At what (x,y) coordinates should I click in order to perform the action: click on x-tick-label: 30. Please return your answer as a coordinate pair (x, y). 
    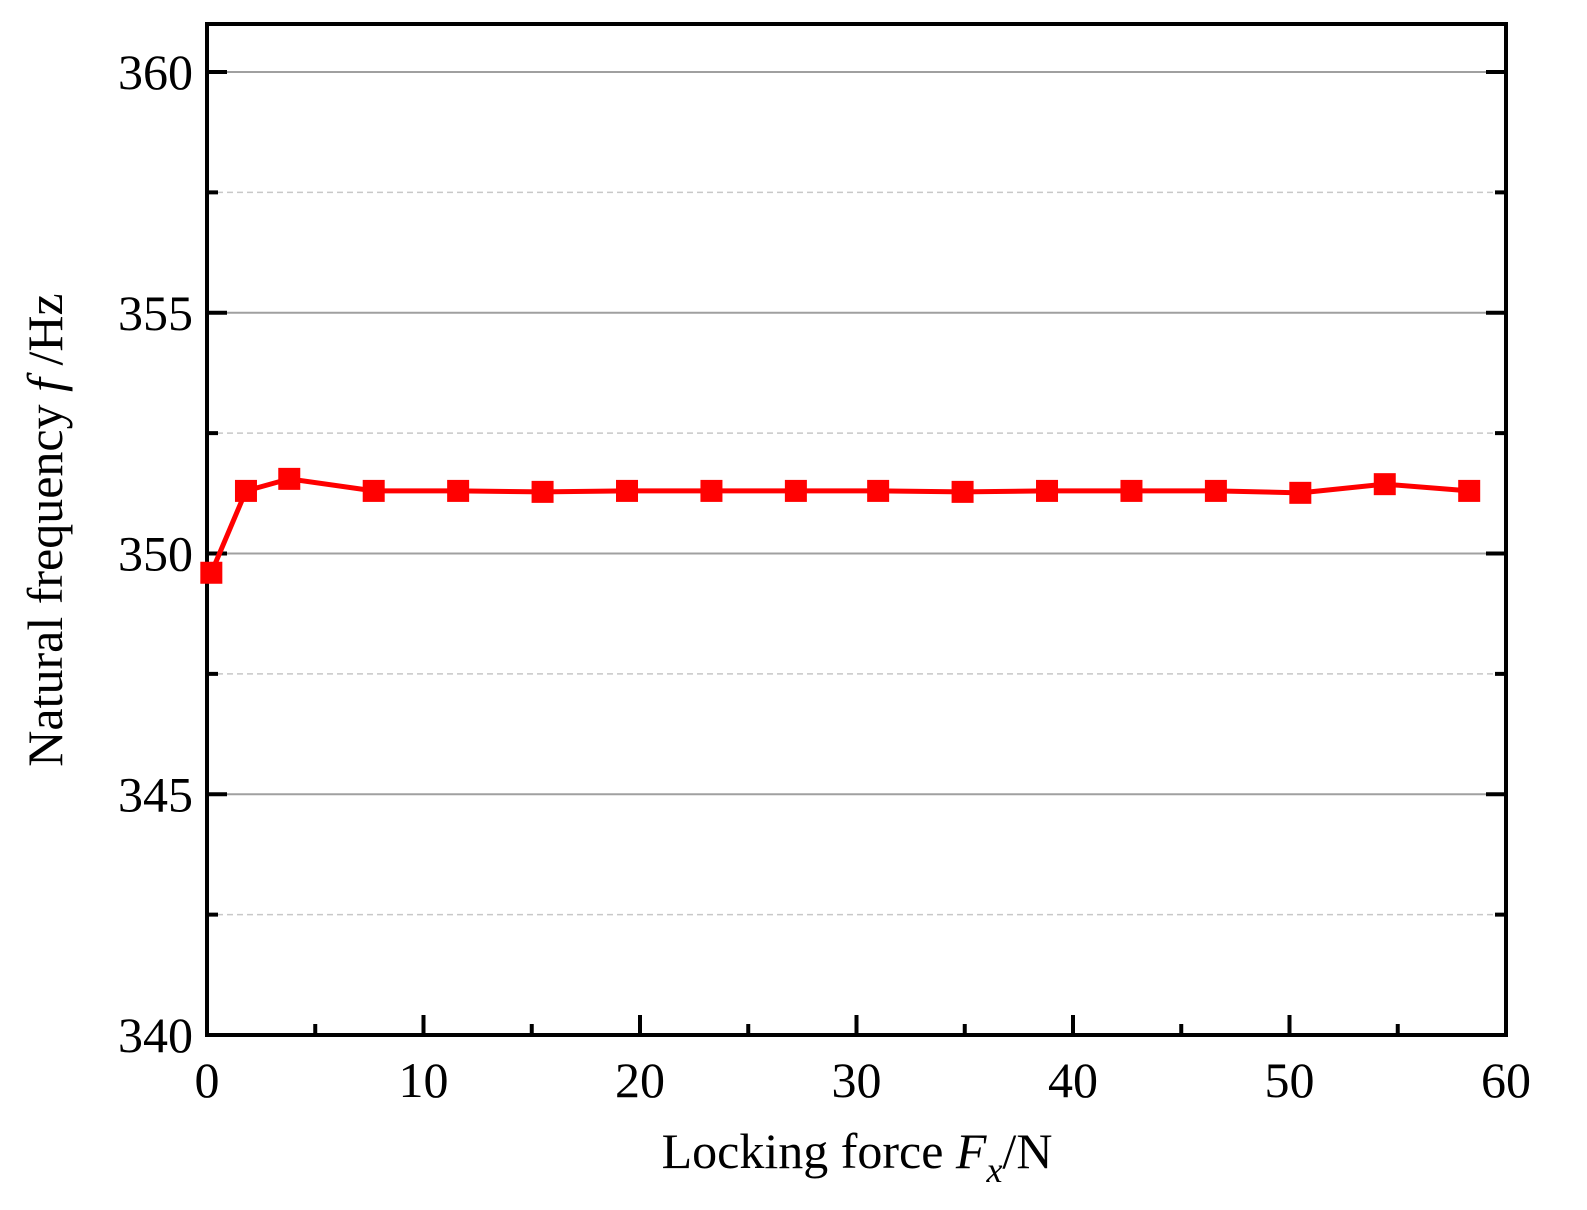
    Looking at the image, I should click on (857, 1080).